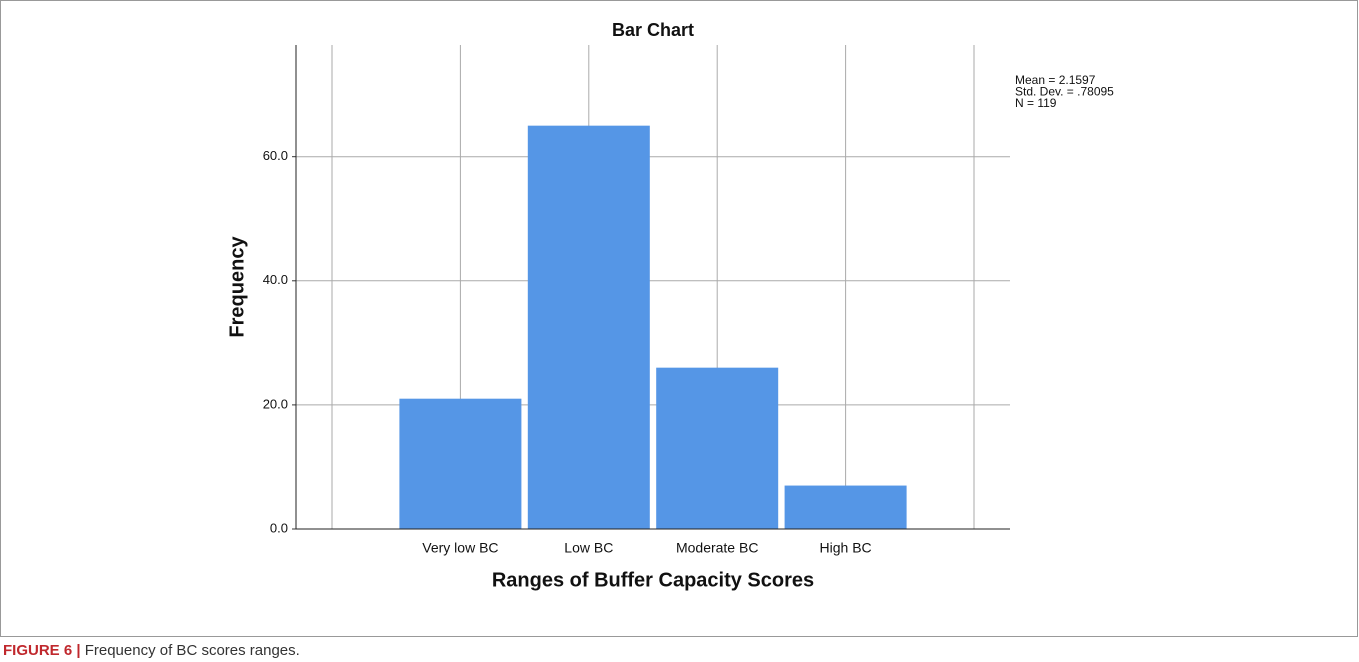 The width and height of the screenshot is (1359, 662). I want to click on x-tick-label: Moderate BC, so click(717, 548).